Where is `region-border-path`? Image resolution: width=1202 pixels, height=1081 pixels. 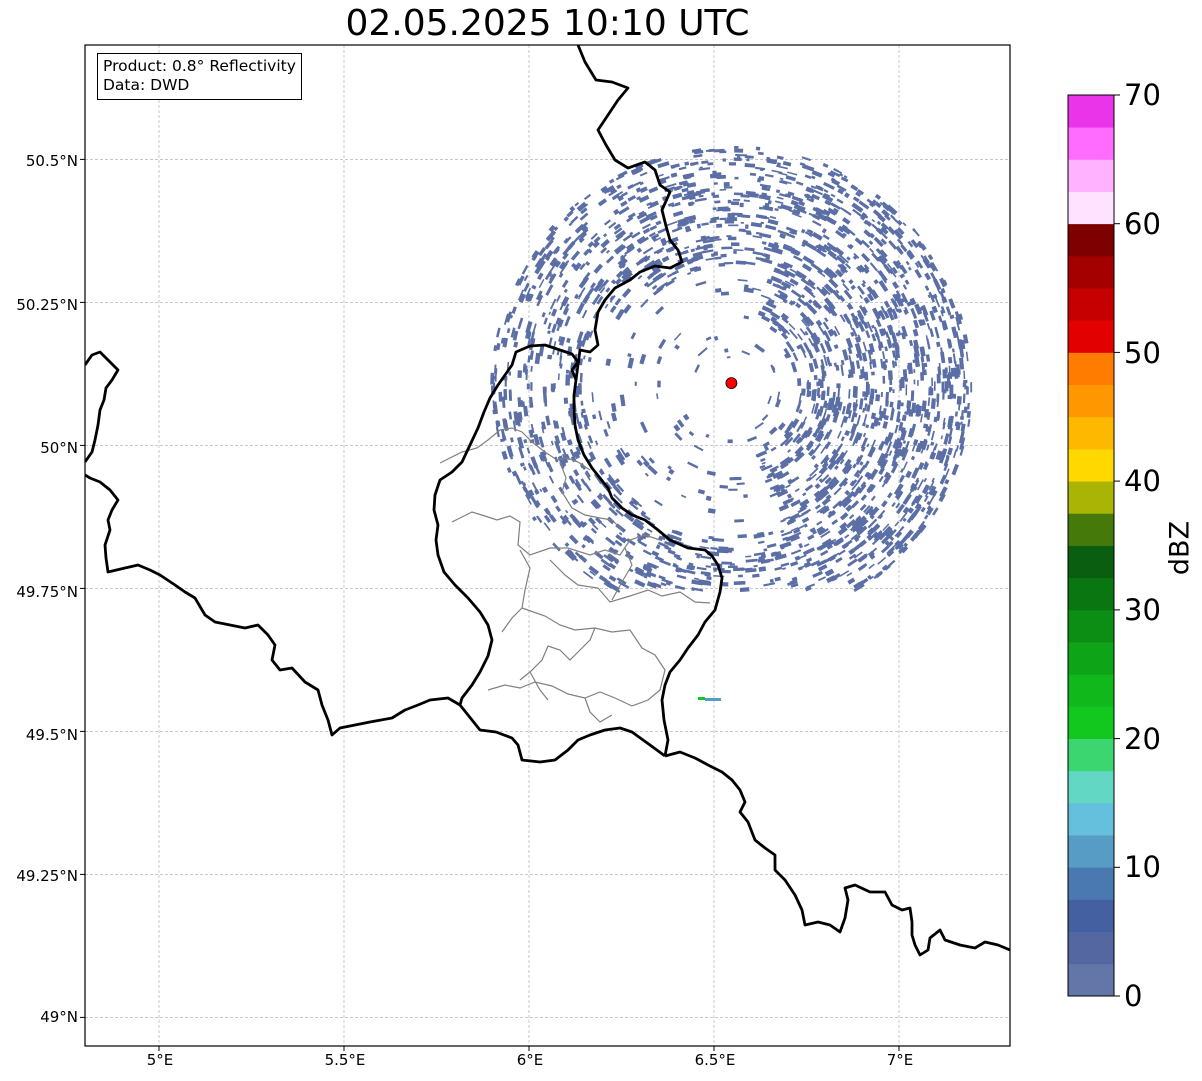
region-border-path is located at coordinates (576, 620).